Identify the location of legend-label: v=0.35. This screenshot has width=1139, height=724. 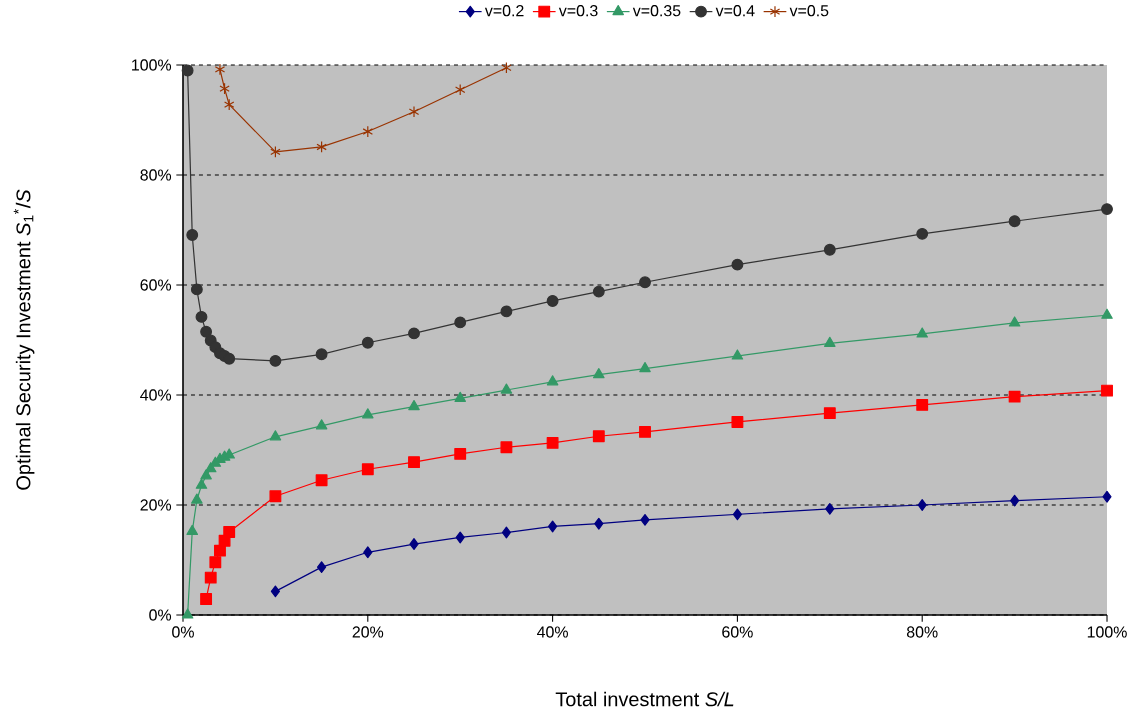
(656, 11).